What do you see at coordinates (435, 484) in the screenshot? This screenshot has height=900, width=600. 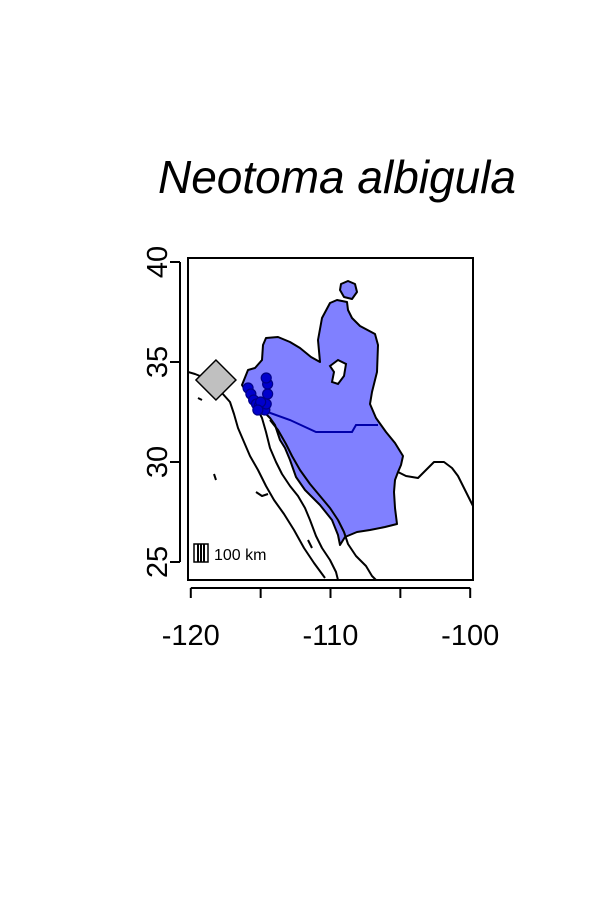 I see `gulf-of-mexico-coastline` at bounding box center [435, 484].